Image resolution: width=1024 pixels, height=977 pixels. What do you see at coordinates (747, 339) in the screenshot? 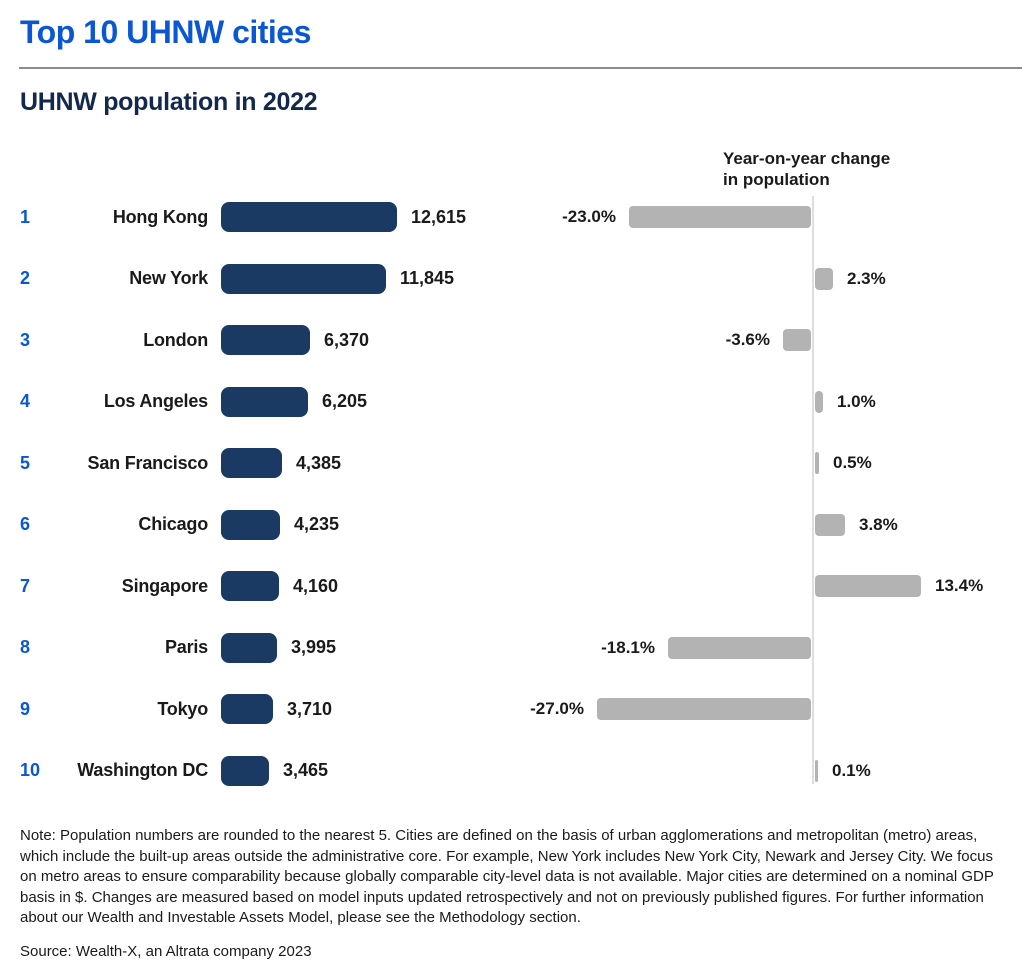
I see `change-value-label: -3.6%` at bounding box center [747, 339].